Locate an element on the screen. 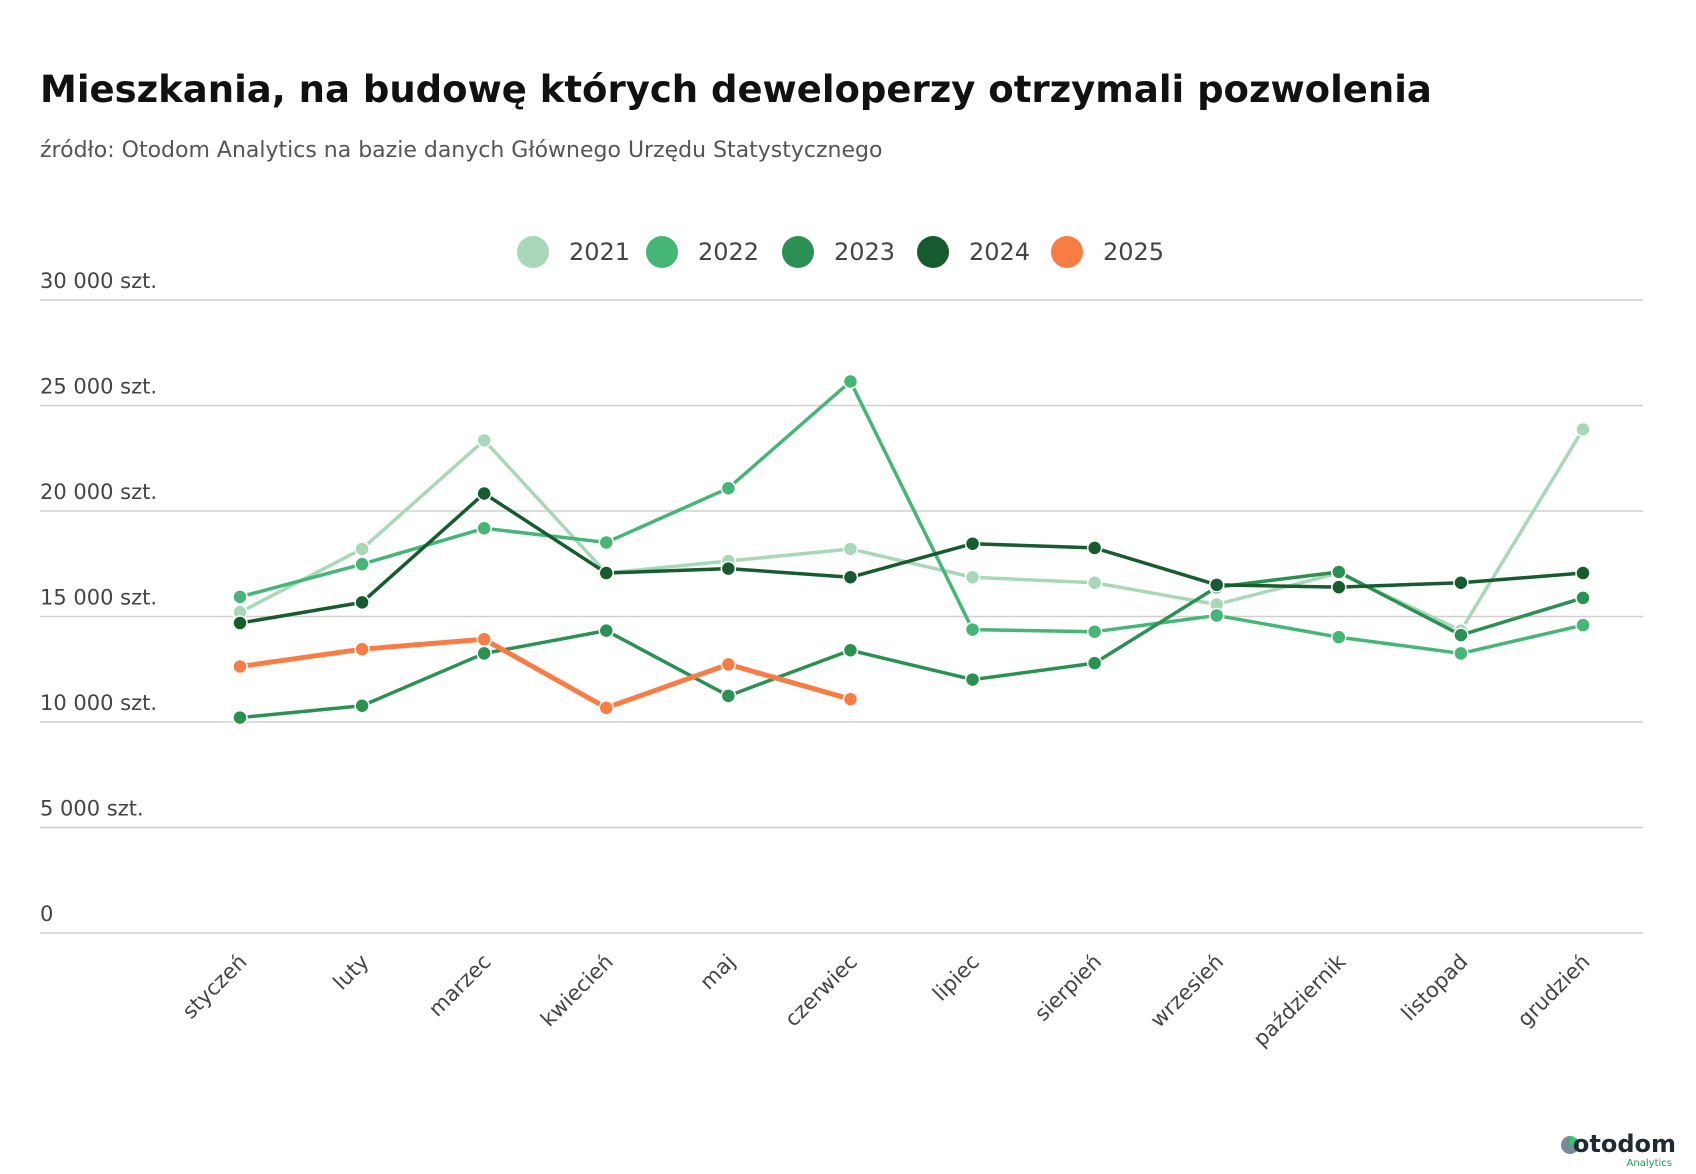 The image size is (1696, 1174). x-tick-label: sierpień is located at coordinates (1068, 988).